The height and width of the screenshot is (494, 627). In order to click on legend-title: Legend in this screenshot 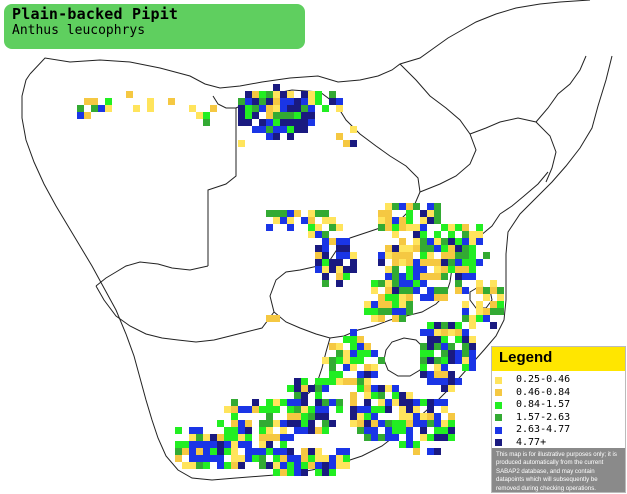, I will do `click(526, 357)`.